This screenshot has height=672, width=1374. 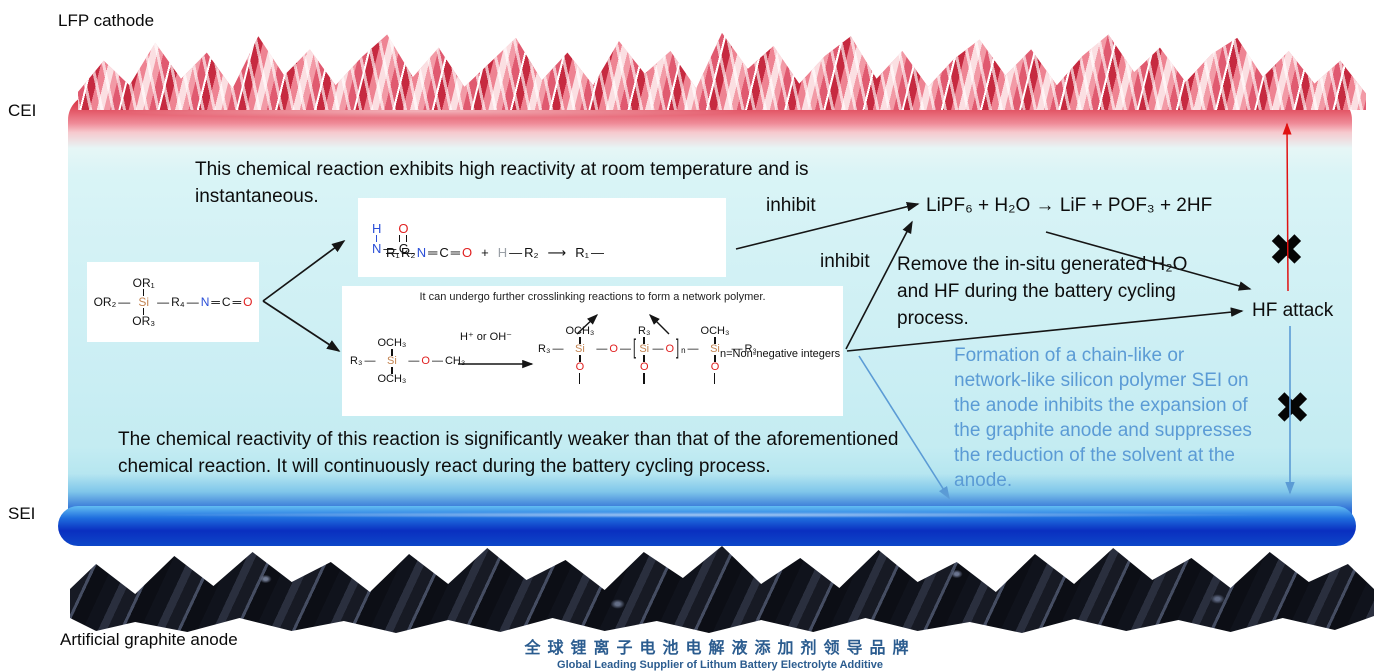 I want to click on formula-segment: — R₃, so click(x=743, y=349).